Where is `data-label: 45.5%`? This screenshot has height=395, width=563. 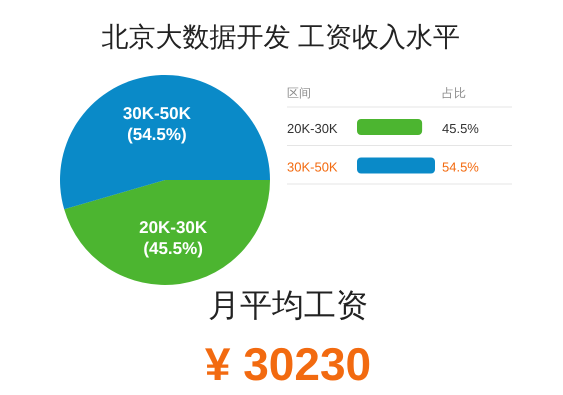 data-label: 45.5% is located at coordinates (461, 128).